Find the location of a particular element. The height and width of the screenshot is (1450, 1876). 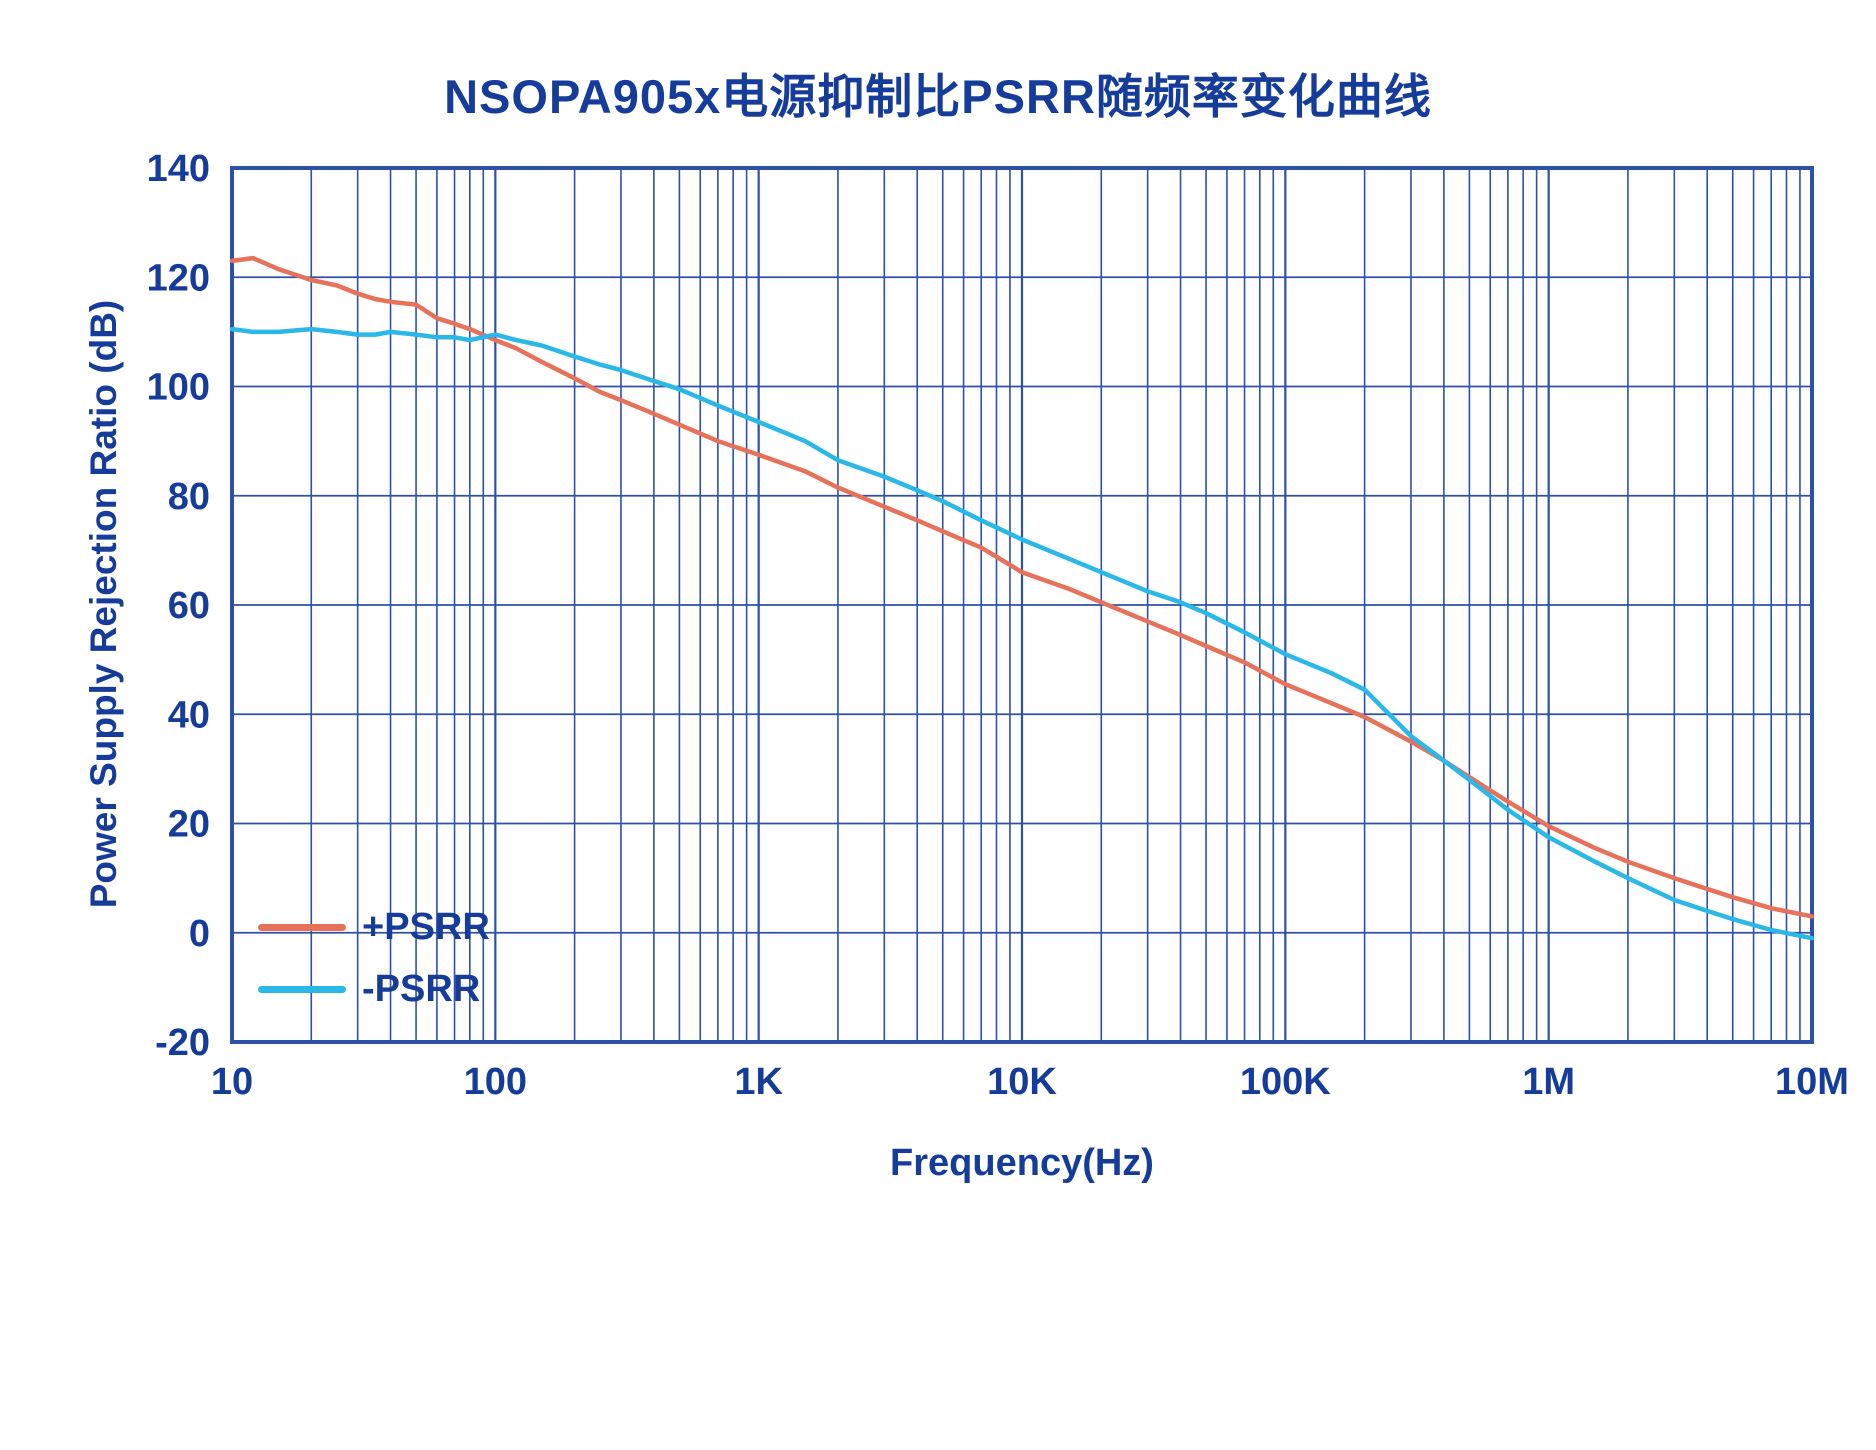

legend-item-pos-psrr: +PSRR is located at coordinates (374, 927).